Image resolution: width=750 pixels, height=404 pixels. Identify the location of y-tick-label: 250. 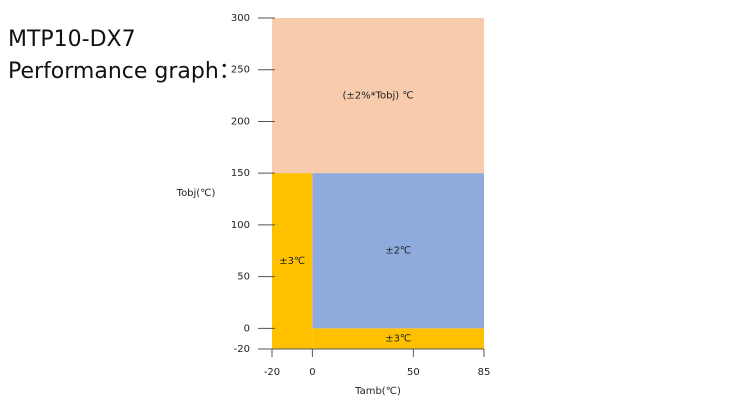
(240, 70).